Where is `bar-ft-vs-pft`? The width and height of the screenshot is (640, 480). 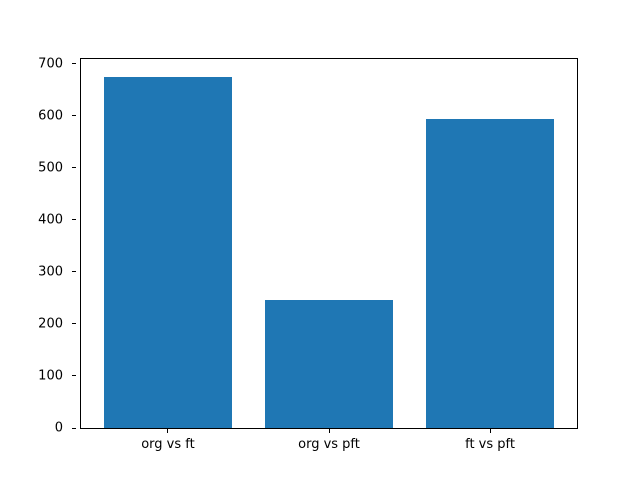
bar-ft-vs-pft is located at coordinates (490, 273).